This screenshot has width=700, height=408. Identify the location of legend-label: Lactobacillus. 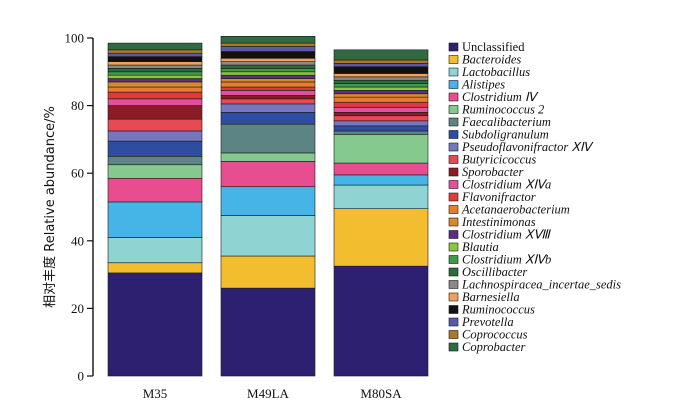
(495, 72).